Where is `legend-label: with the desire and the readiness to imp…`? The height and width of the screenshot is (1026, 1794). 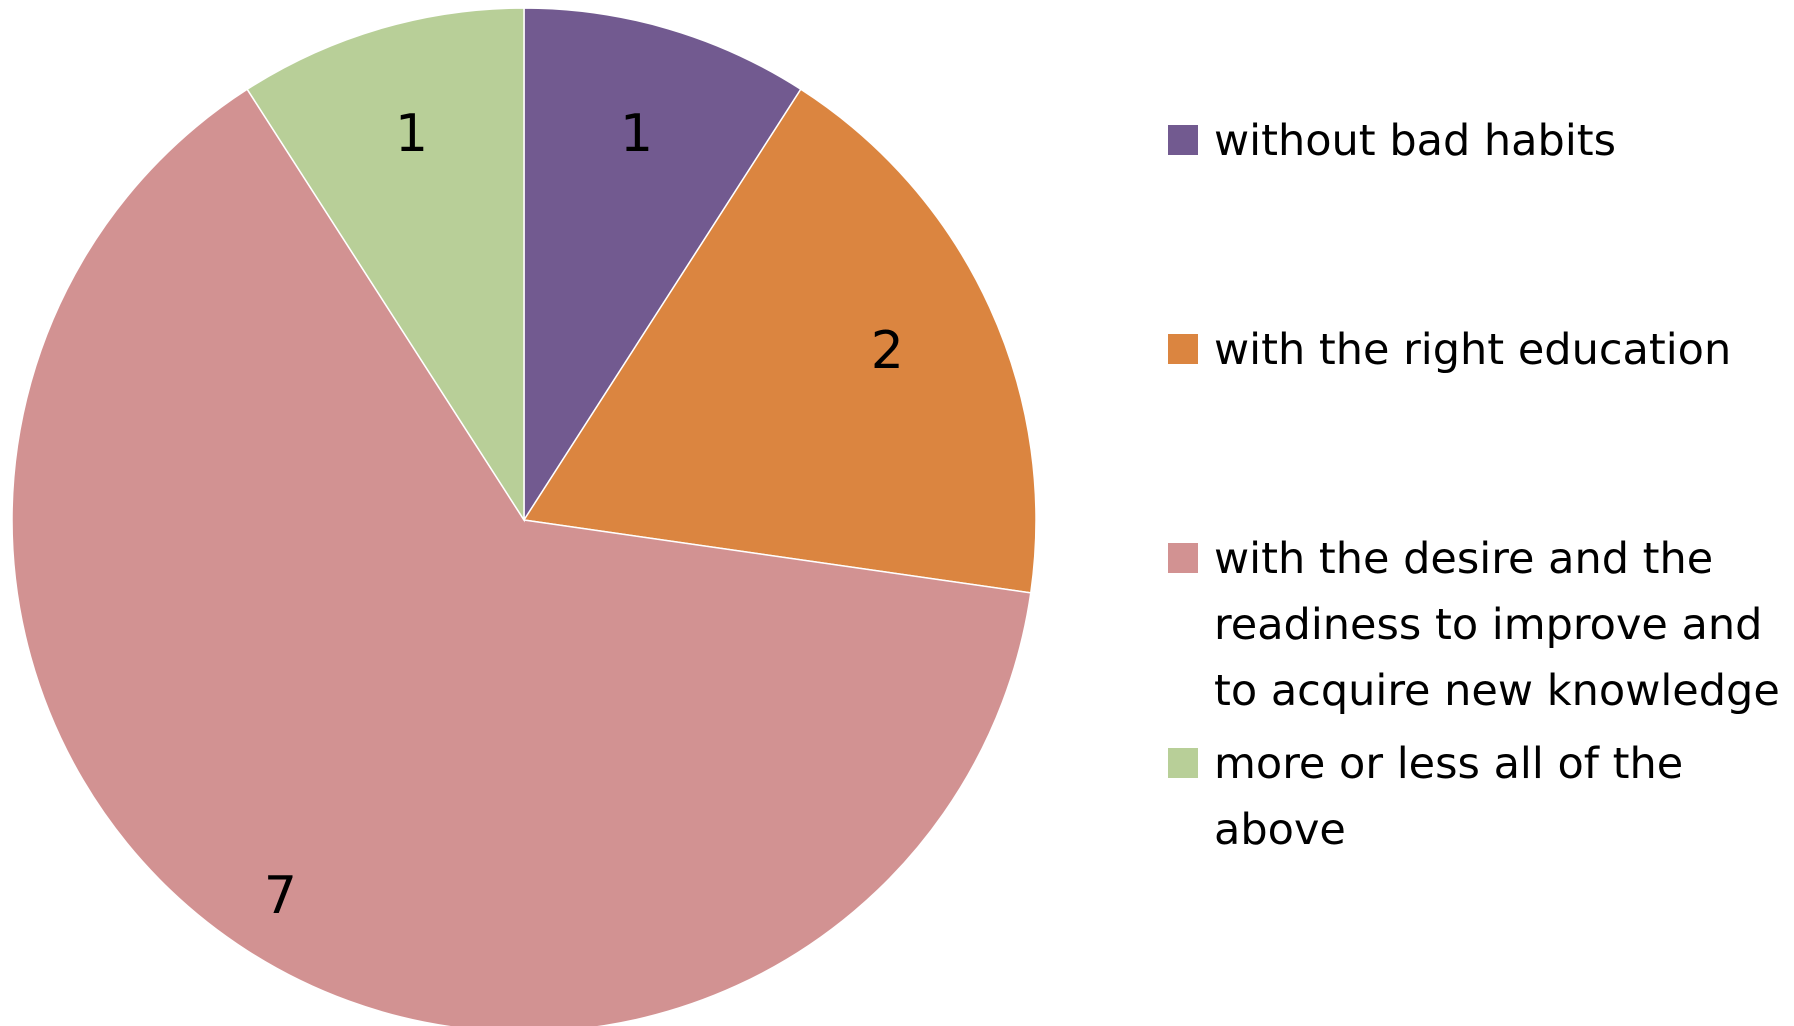 legend-label: with the desire and the readiness to imp… is located at coordinates (1497, 625).